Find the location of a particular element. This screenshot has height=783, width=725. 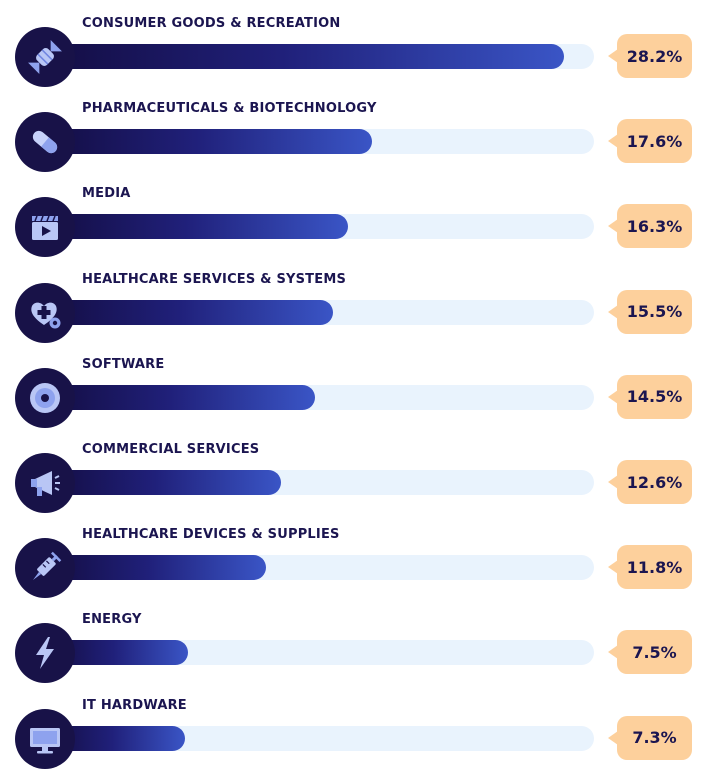

pill-icon is located at coordinates (45, 142).